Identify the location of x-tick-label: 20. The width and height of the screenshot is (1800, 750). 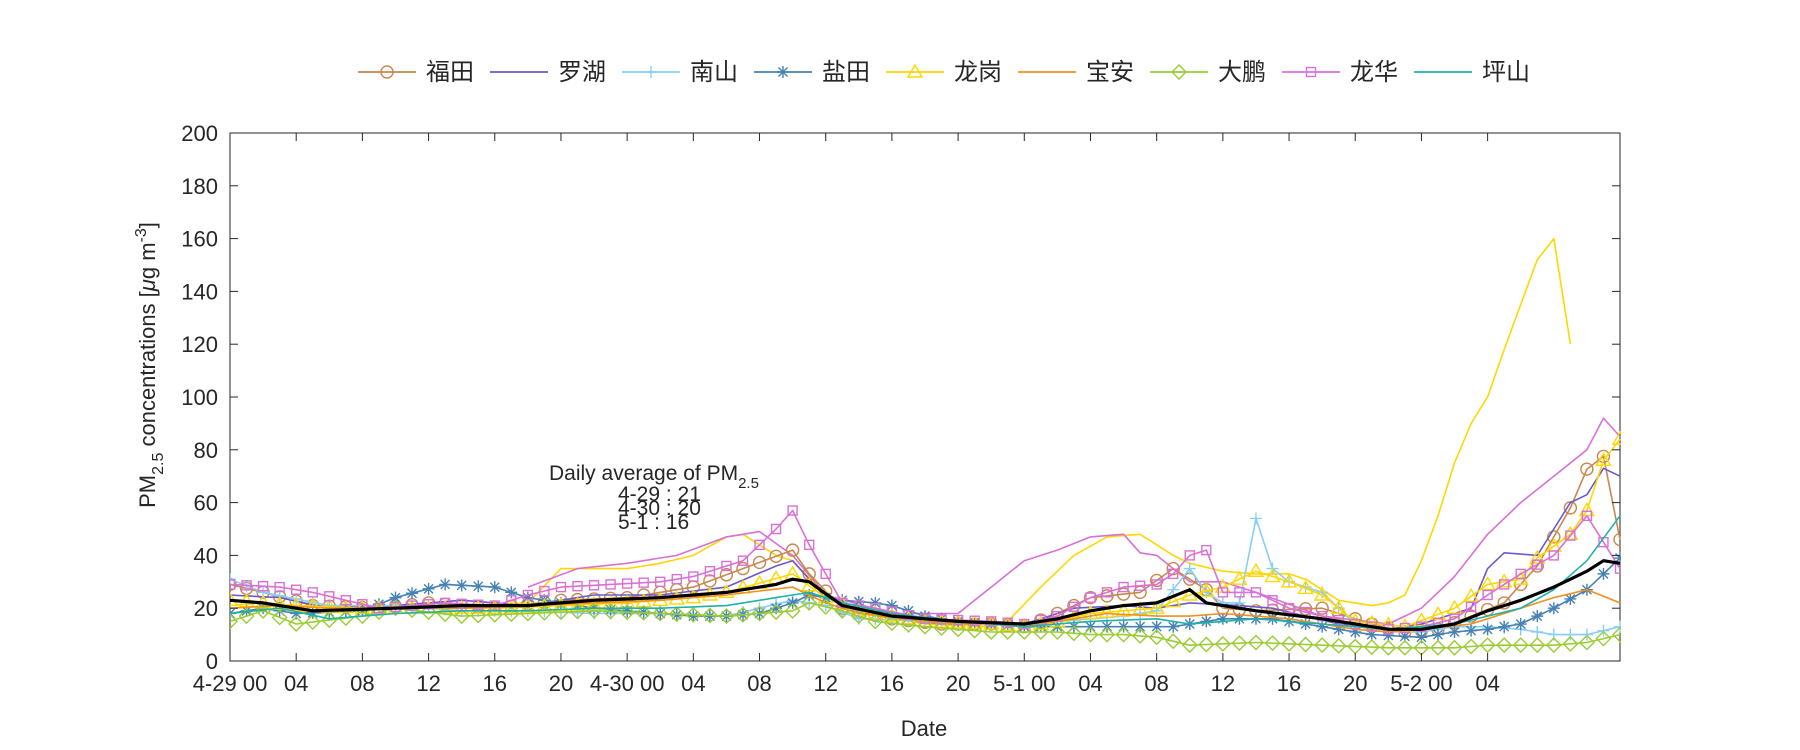
(561, 683).